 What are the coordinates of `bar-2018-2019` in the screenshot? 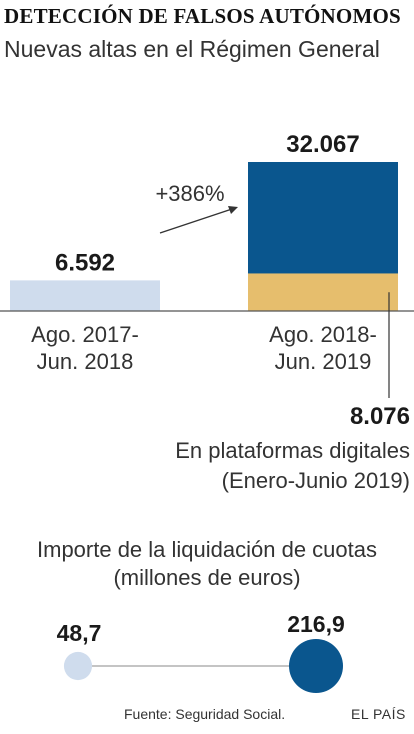 It's located at (323, 218).